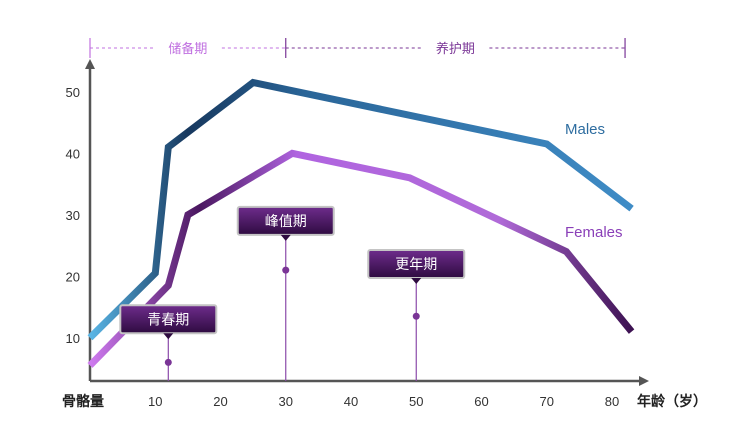 This screenshot has height=430, width=750. What do you see at coordinates (594, 232) in the screenshot?
I see `series-label-females: Females` at bounding box center [594, 232].